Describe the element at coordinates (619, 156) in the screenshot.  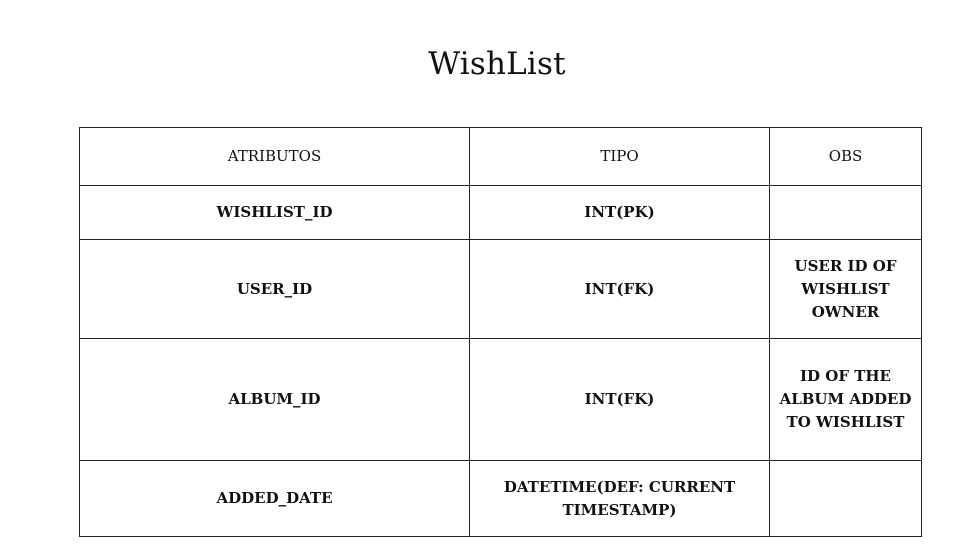
I see `header-type: TIPO` at that location.